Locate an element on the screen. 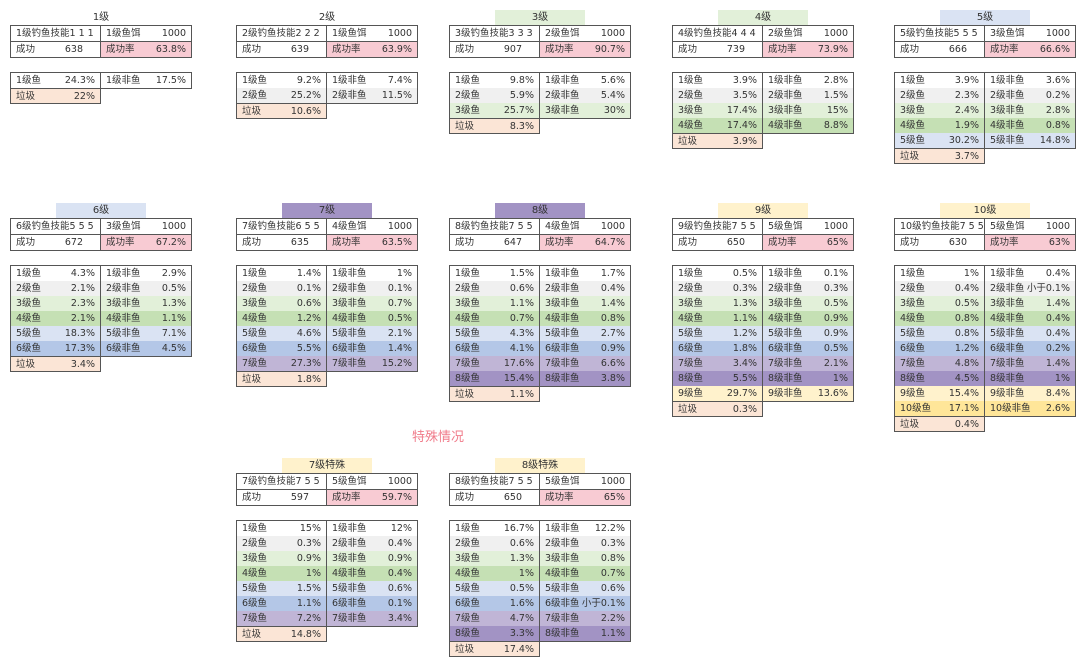 The image size is (1080, 672). right-cell: 3级非鱼 30% is located at coordinates (585, 110).